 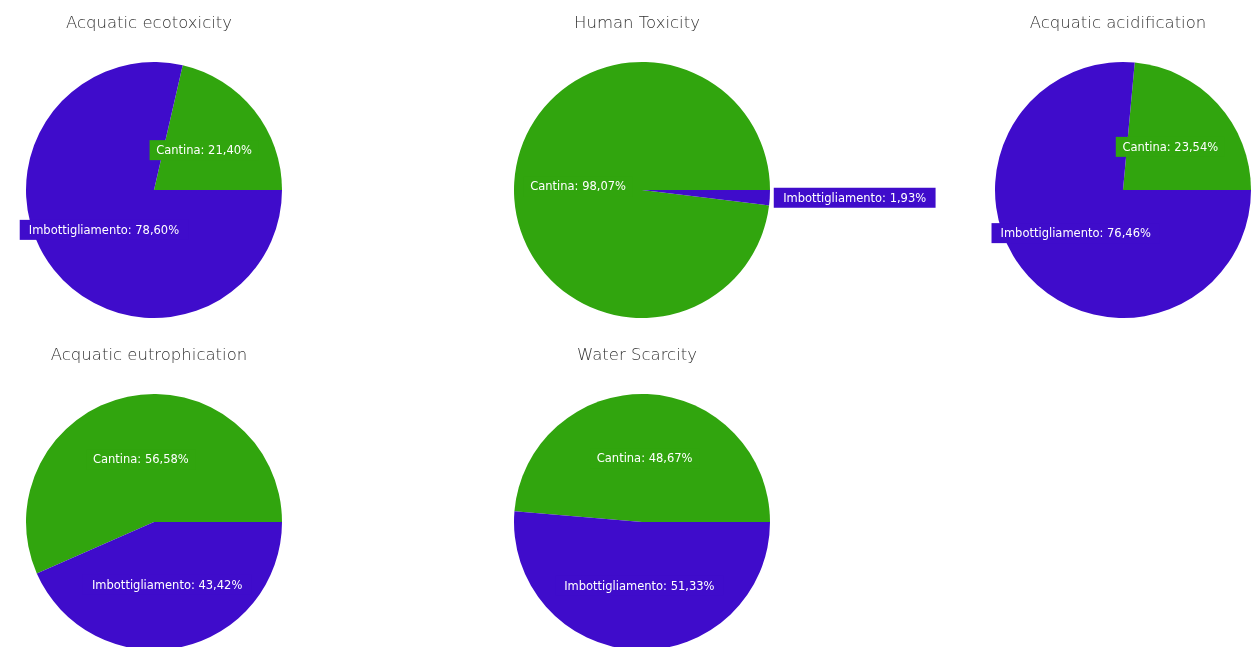 I want to click on chart-title: Acquatic ecotoxicity, so click(x=149, y=23).